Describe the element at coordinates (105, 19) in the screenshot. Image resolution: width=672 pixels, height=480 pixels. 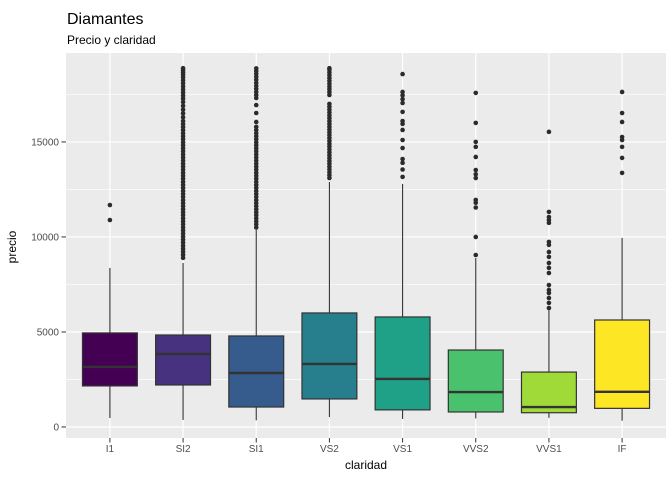
I see `chart-title: Diamantes` at that location.